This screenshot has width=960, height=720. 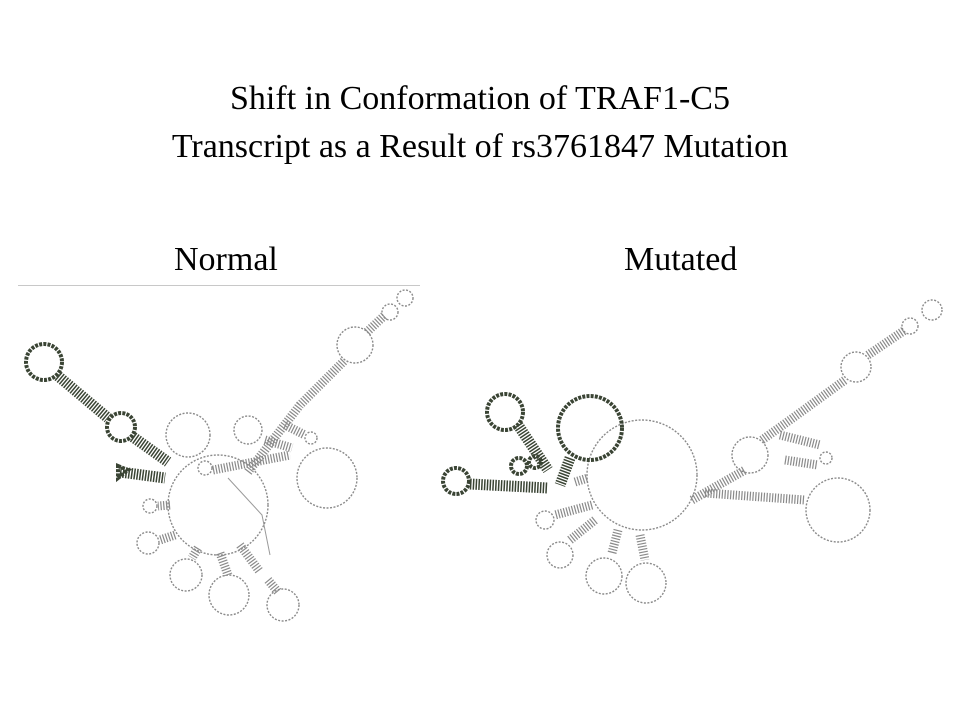 What do you see at coordinates (681, 259) in the screenshot?
I see `mutated-label: Mutated` at bounding box center [681, 259].